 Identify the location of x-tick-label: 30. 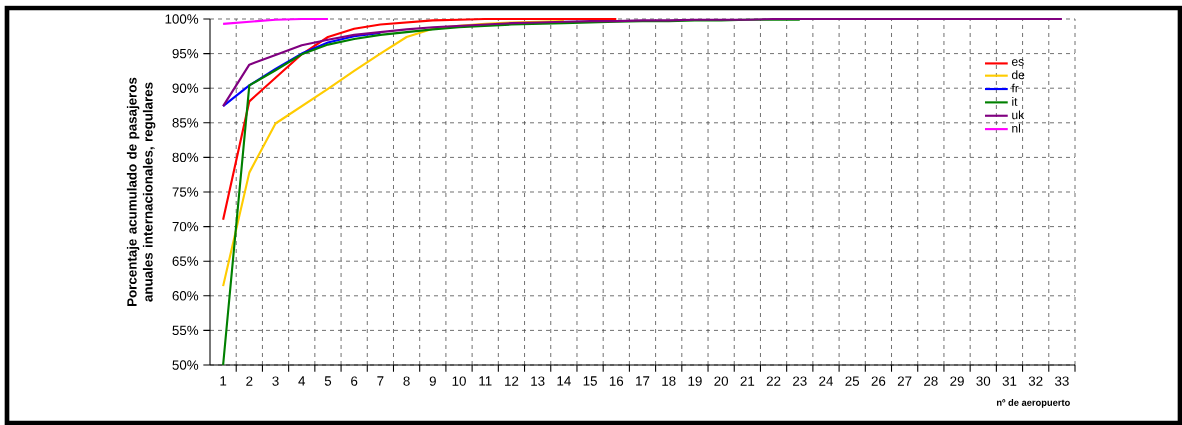
(983, 381).